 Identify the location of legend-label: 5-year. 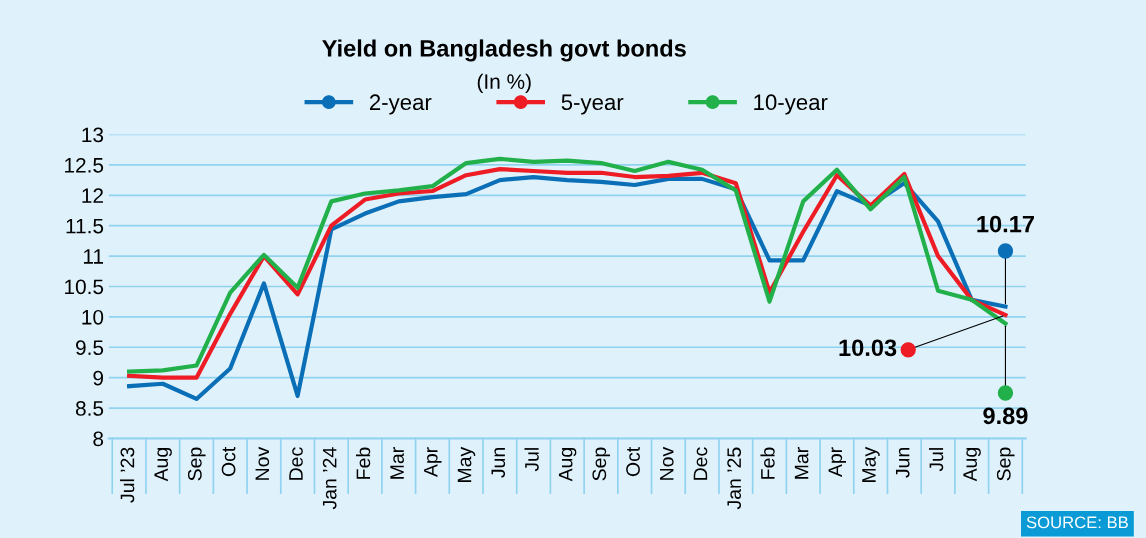
(592, 104).